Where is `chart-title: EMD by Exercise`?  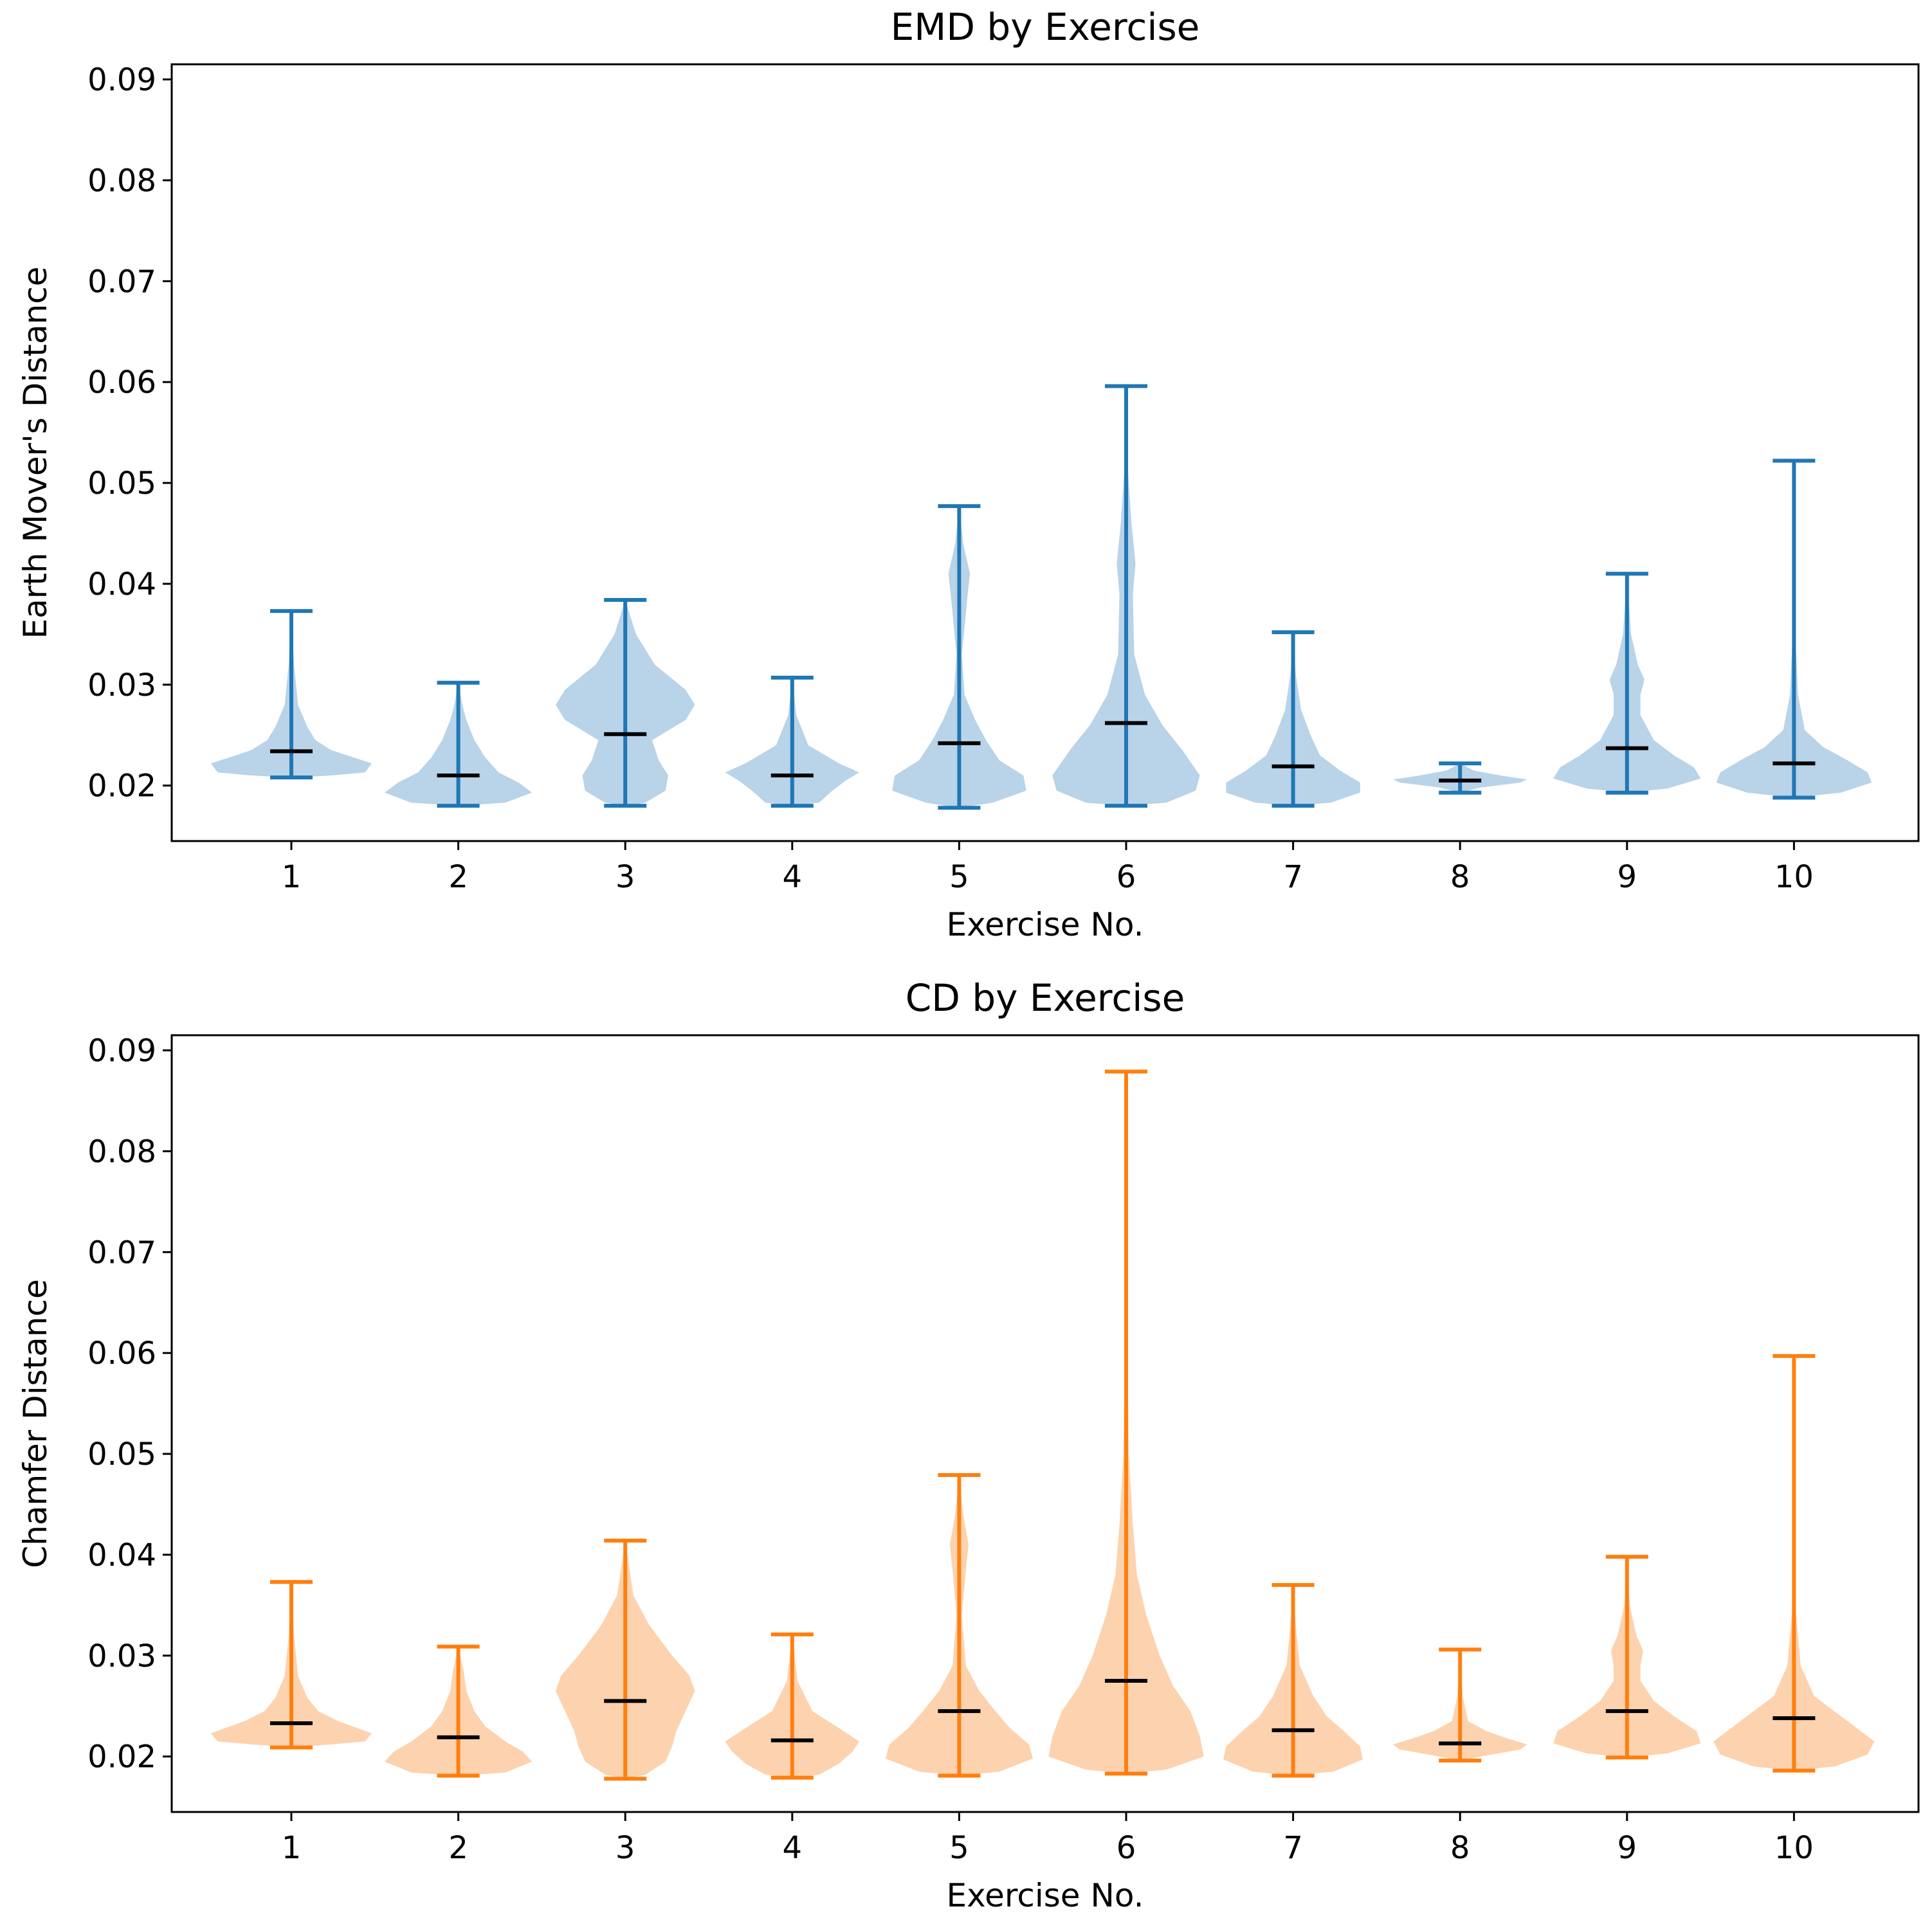 chart-title: EMD by Exercise is located at coordinates (1046, 27).